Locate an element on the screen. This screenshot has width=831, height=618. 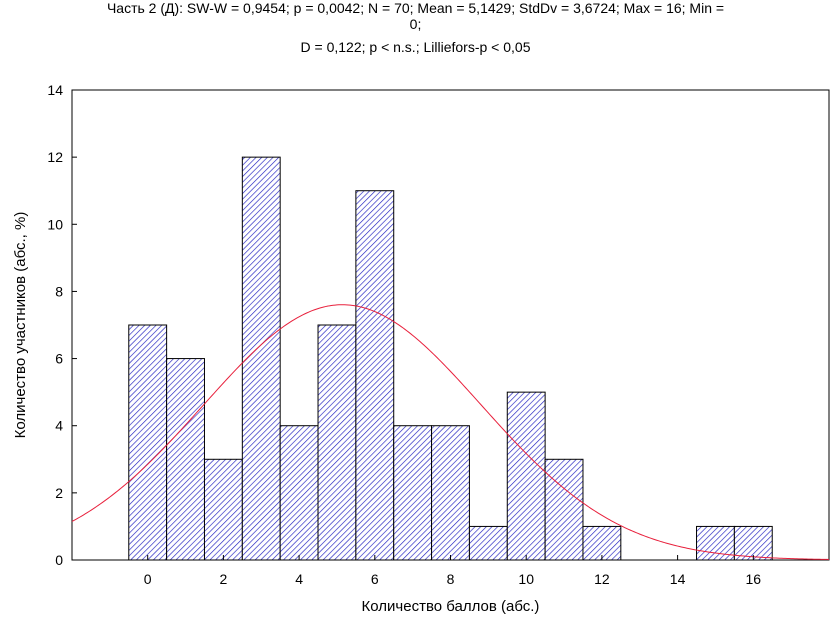
x-tick-label-0: 0 is located at coordinates (148, 579).